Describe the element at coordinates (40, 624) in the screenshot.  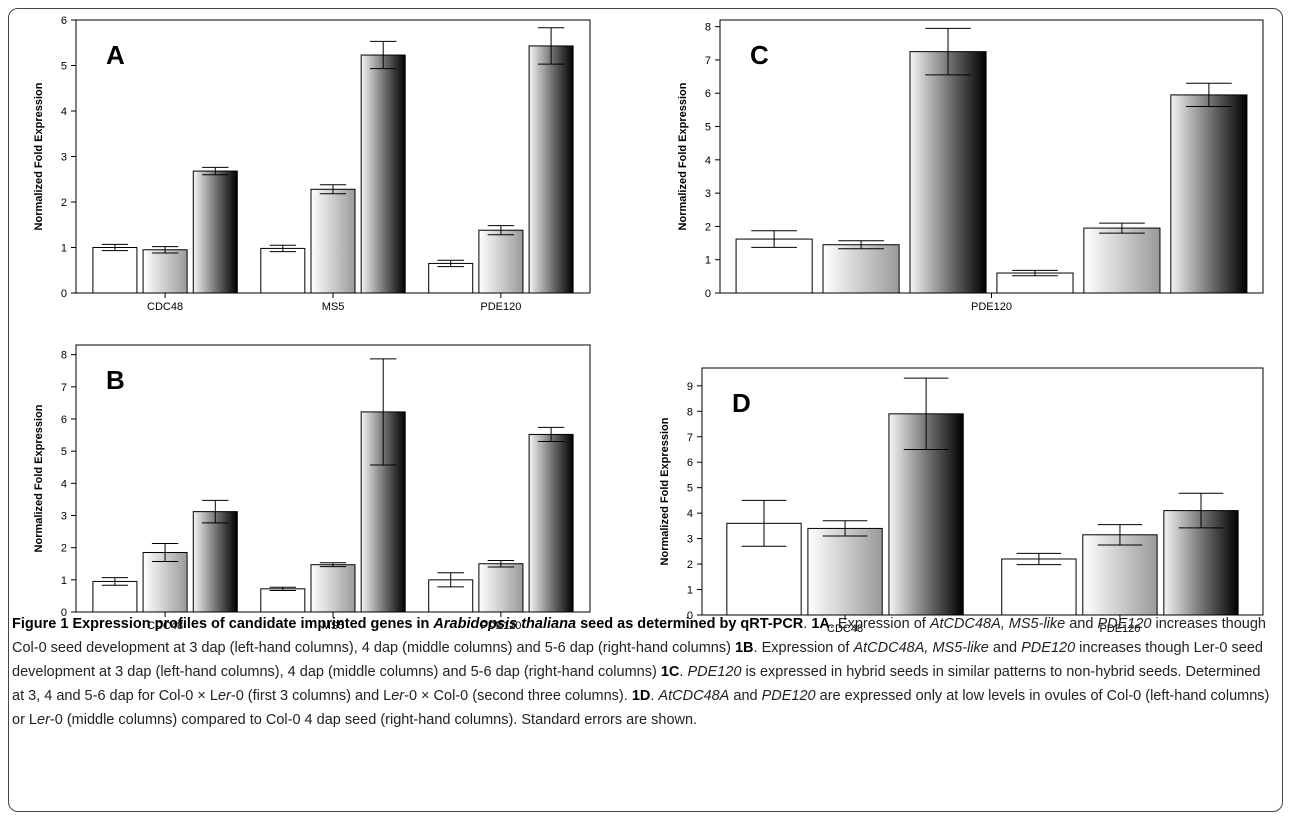
I see `caption-figure-label: Figure 1` at that location.